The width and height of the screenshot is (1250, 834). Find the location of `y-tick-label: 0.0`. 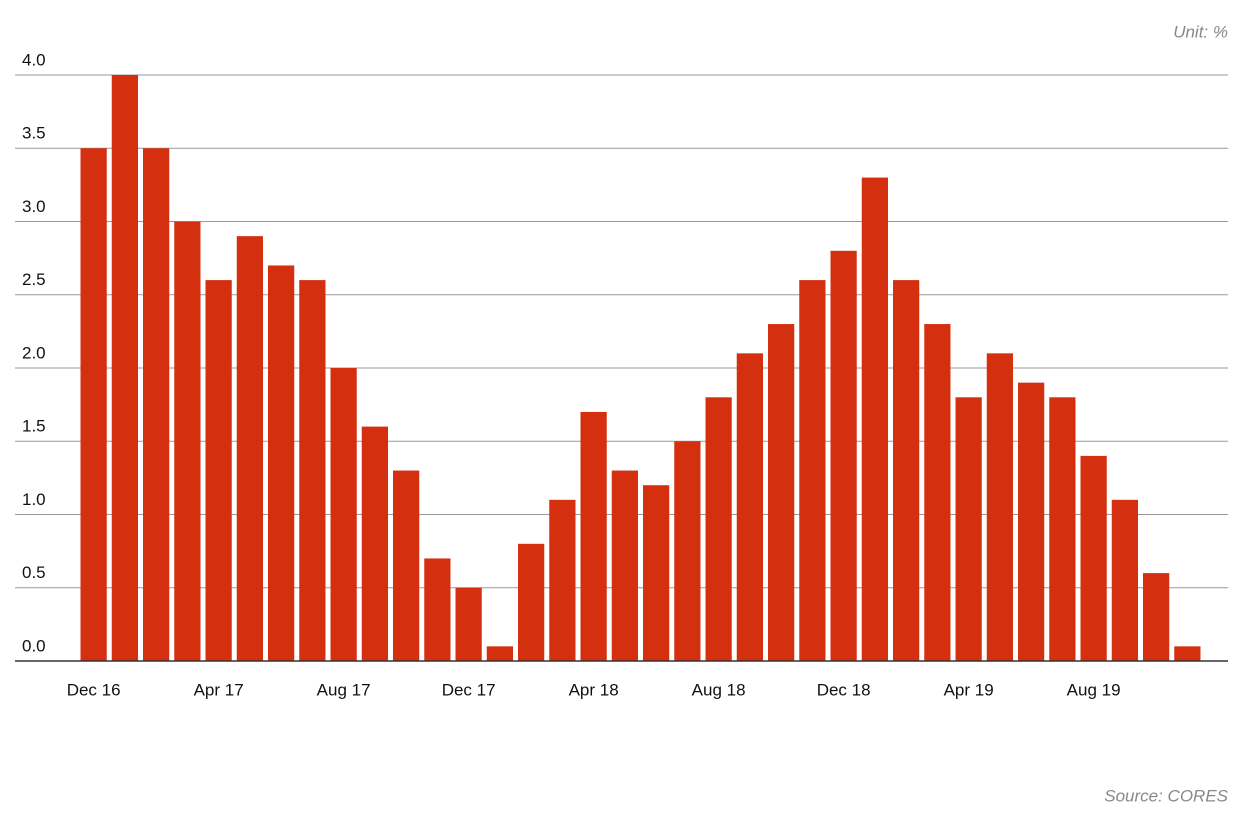

y-tick-label: 0.0 is located at coordinates (34, 645).